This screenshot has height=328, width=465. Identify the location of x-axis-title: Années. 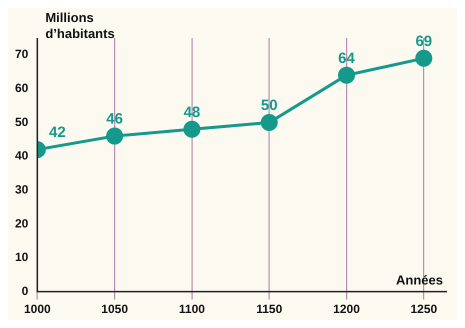
(419, 280).